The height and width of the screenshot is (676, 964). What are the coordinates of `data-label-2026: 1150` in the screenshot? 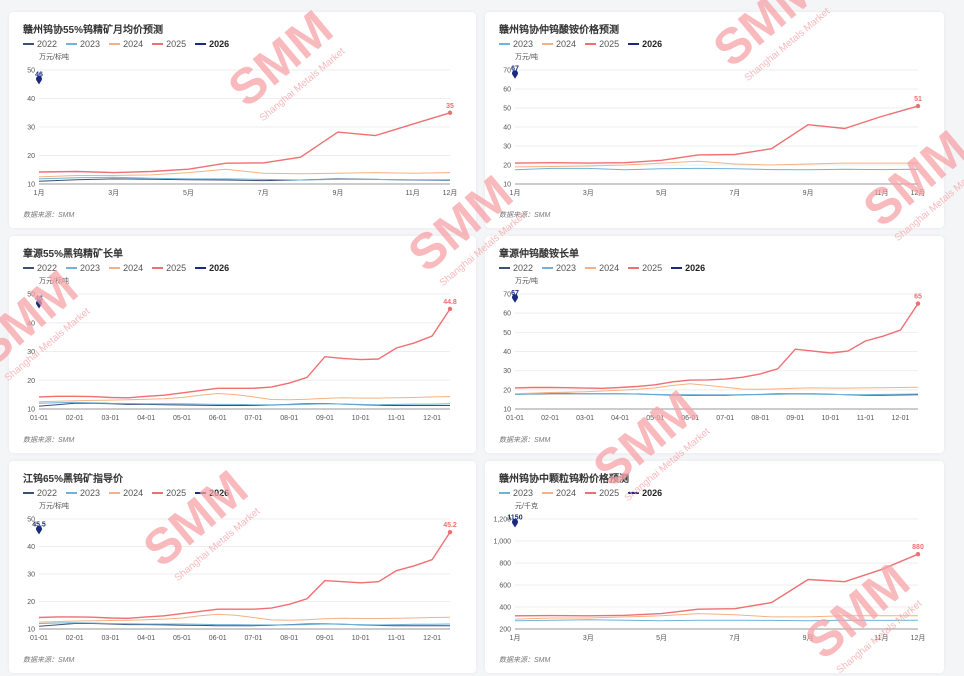 It's located at (514, 518).